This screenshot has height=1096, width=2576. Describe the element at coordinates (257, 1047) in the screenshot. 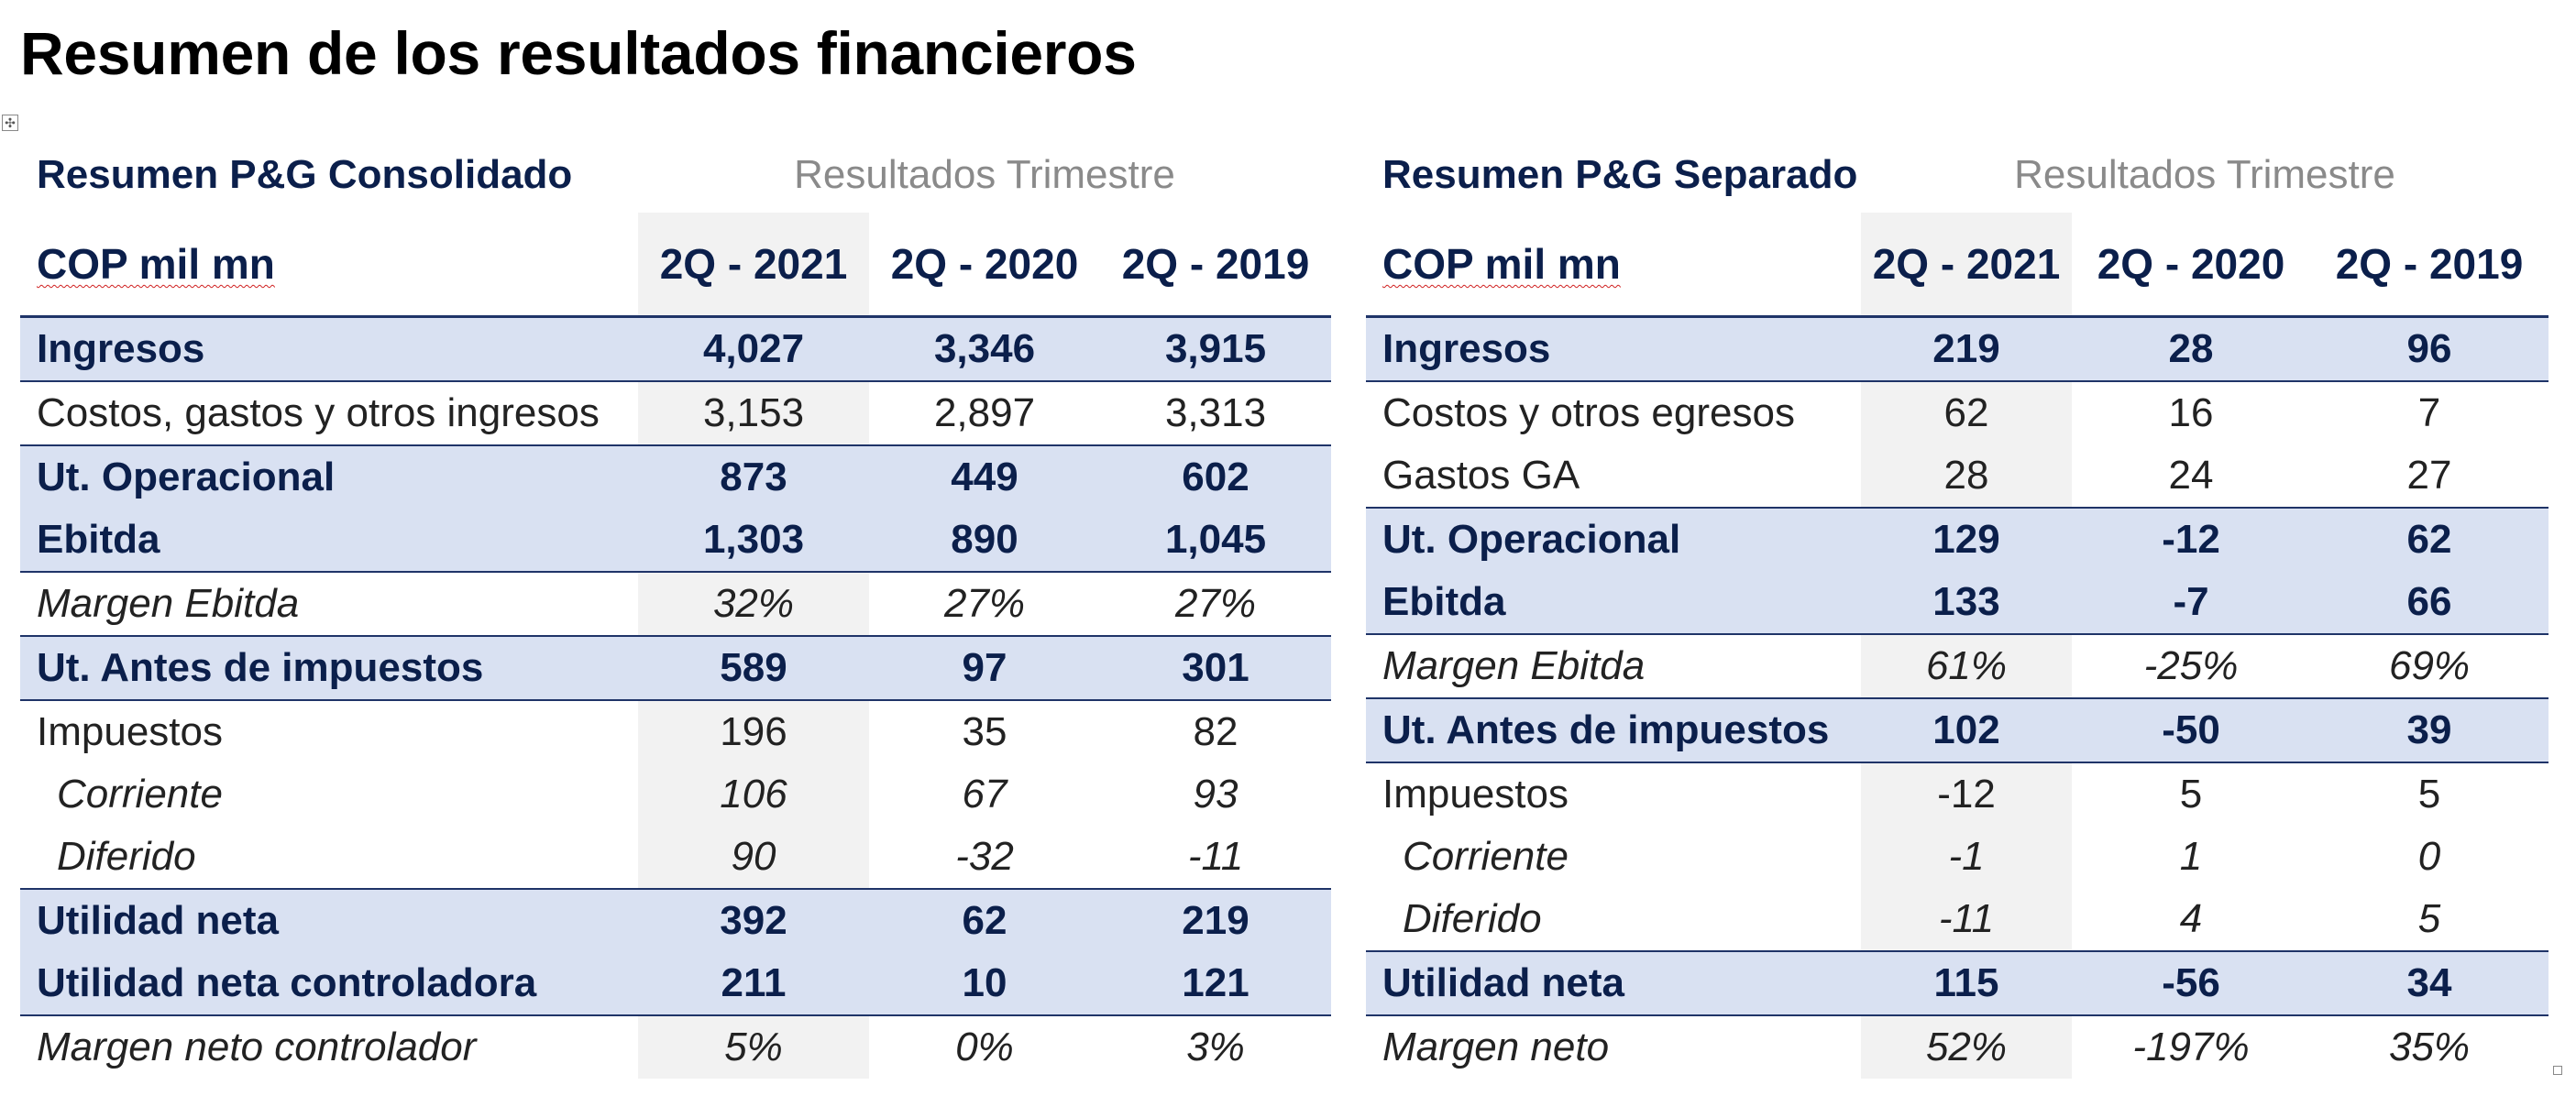

I see `row-label: Margen neto controlador` at that location.